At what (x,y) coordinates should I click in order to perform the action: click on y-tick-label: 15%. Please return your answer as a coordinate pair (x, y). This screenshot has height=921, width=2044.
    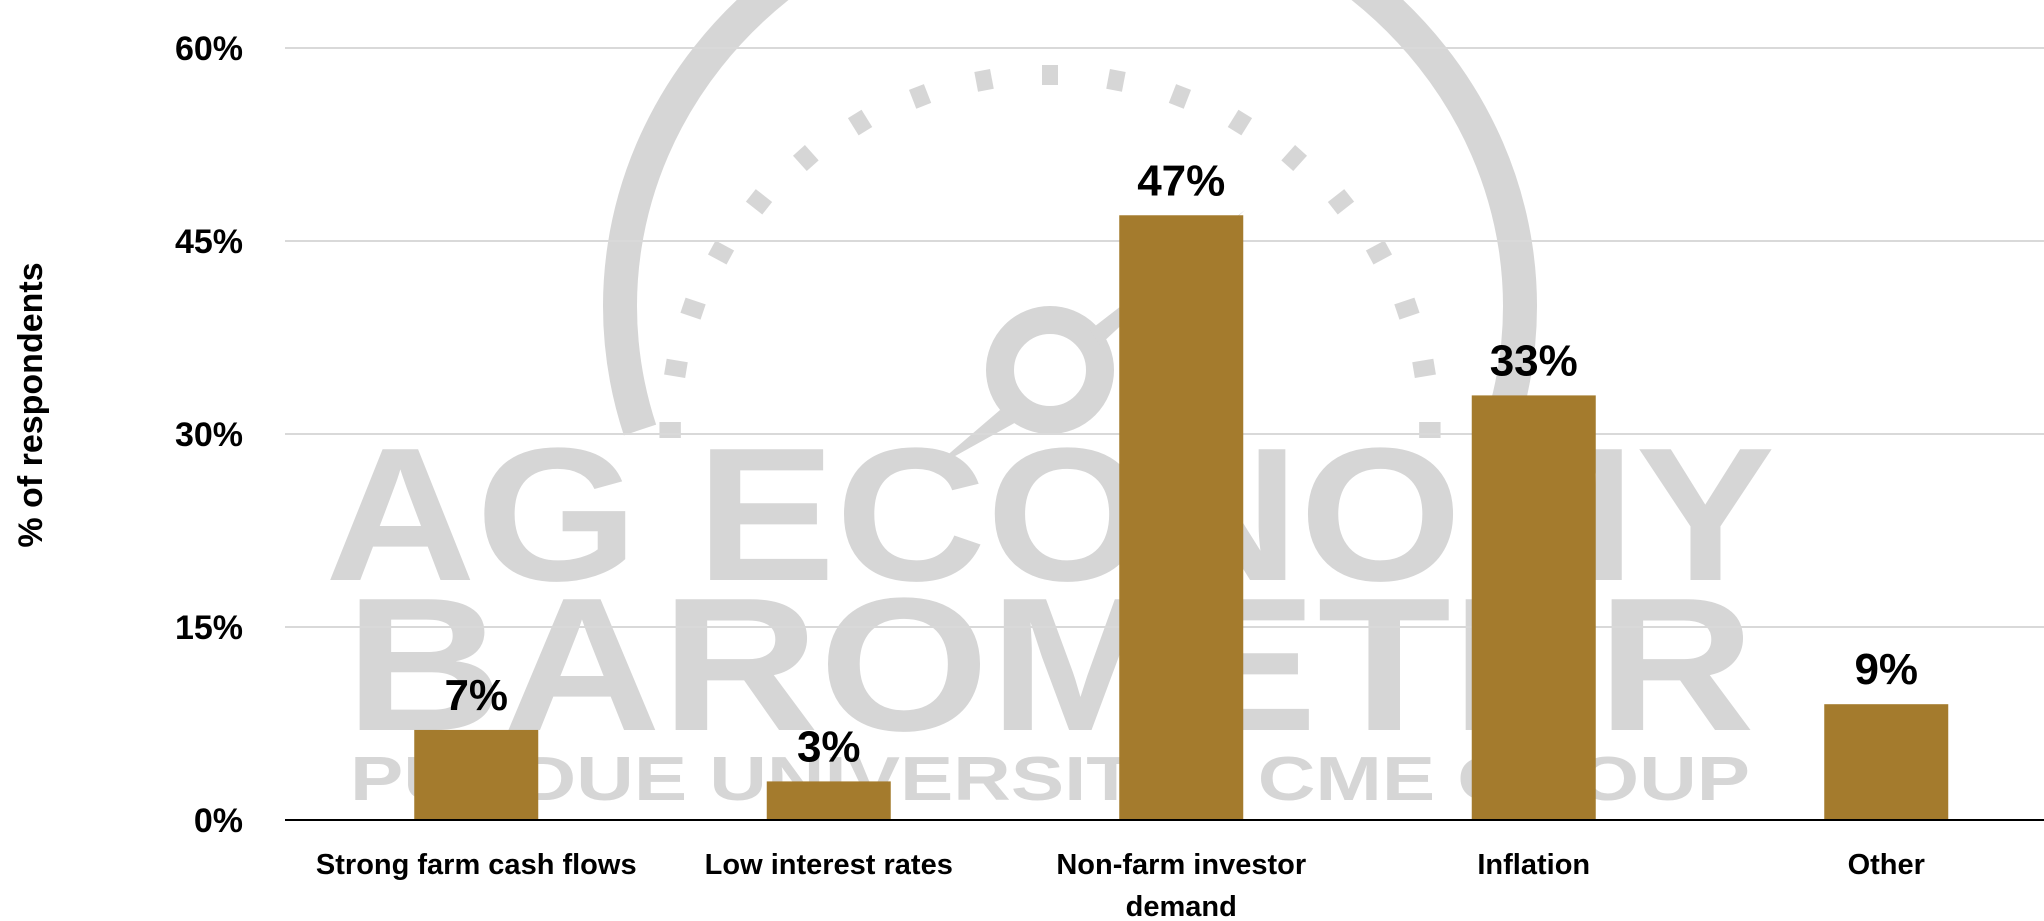
    Looking at the image, I should click on (209, 628).